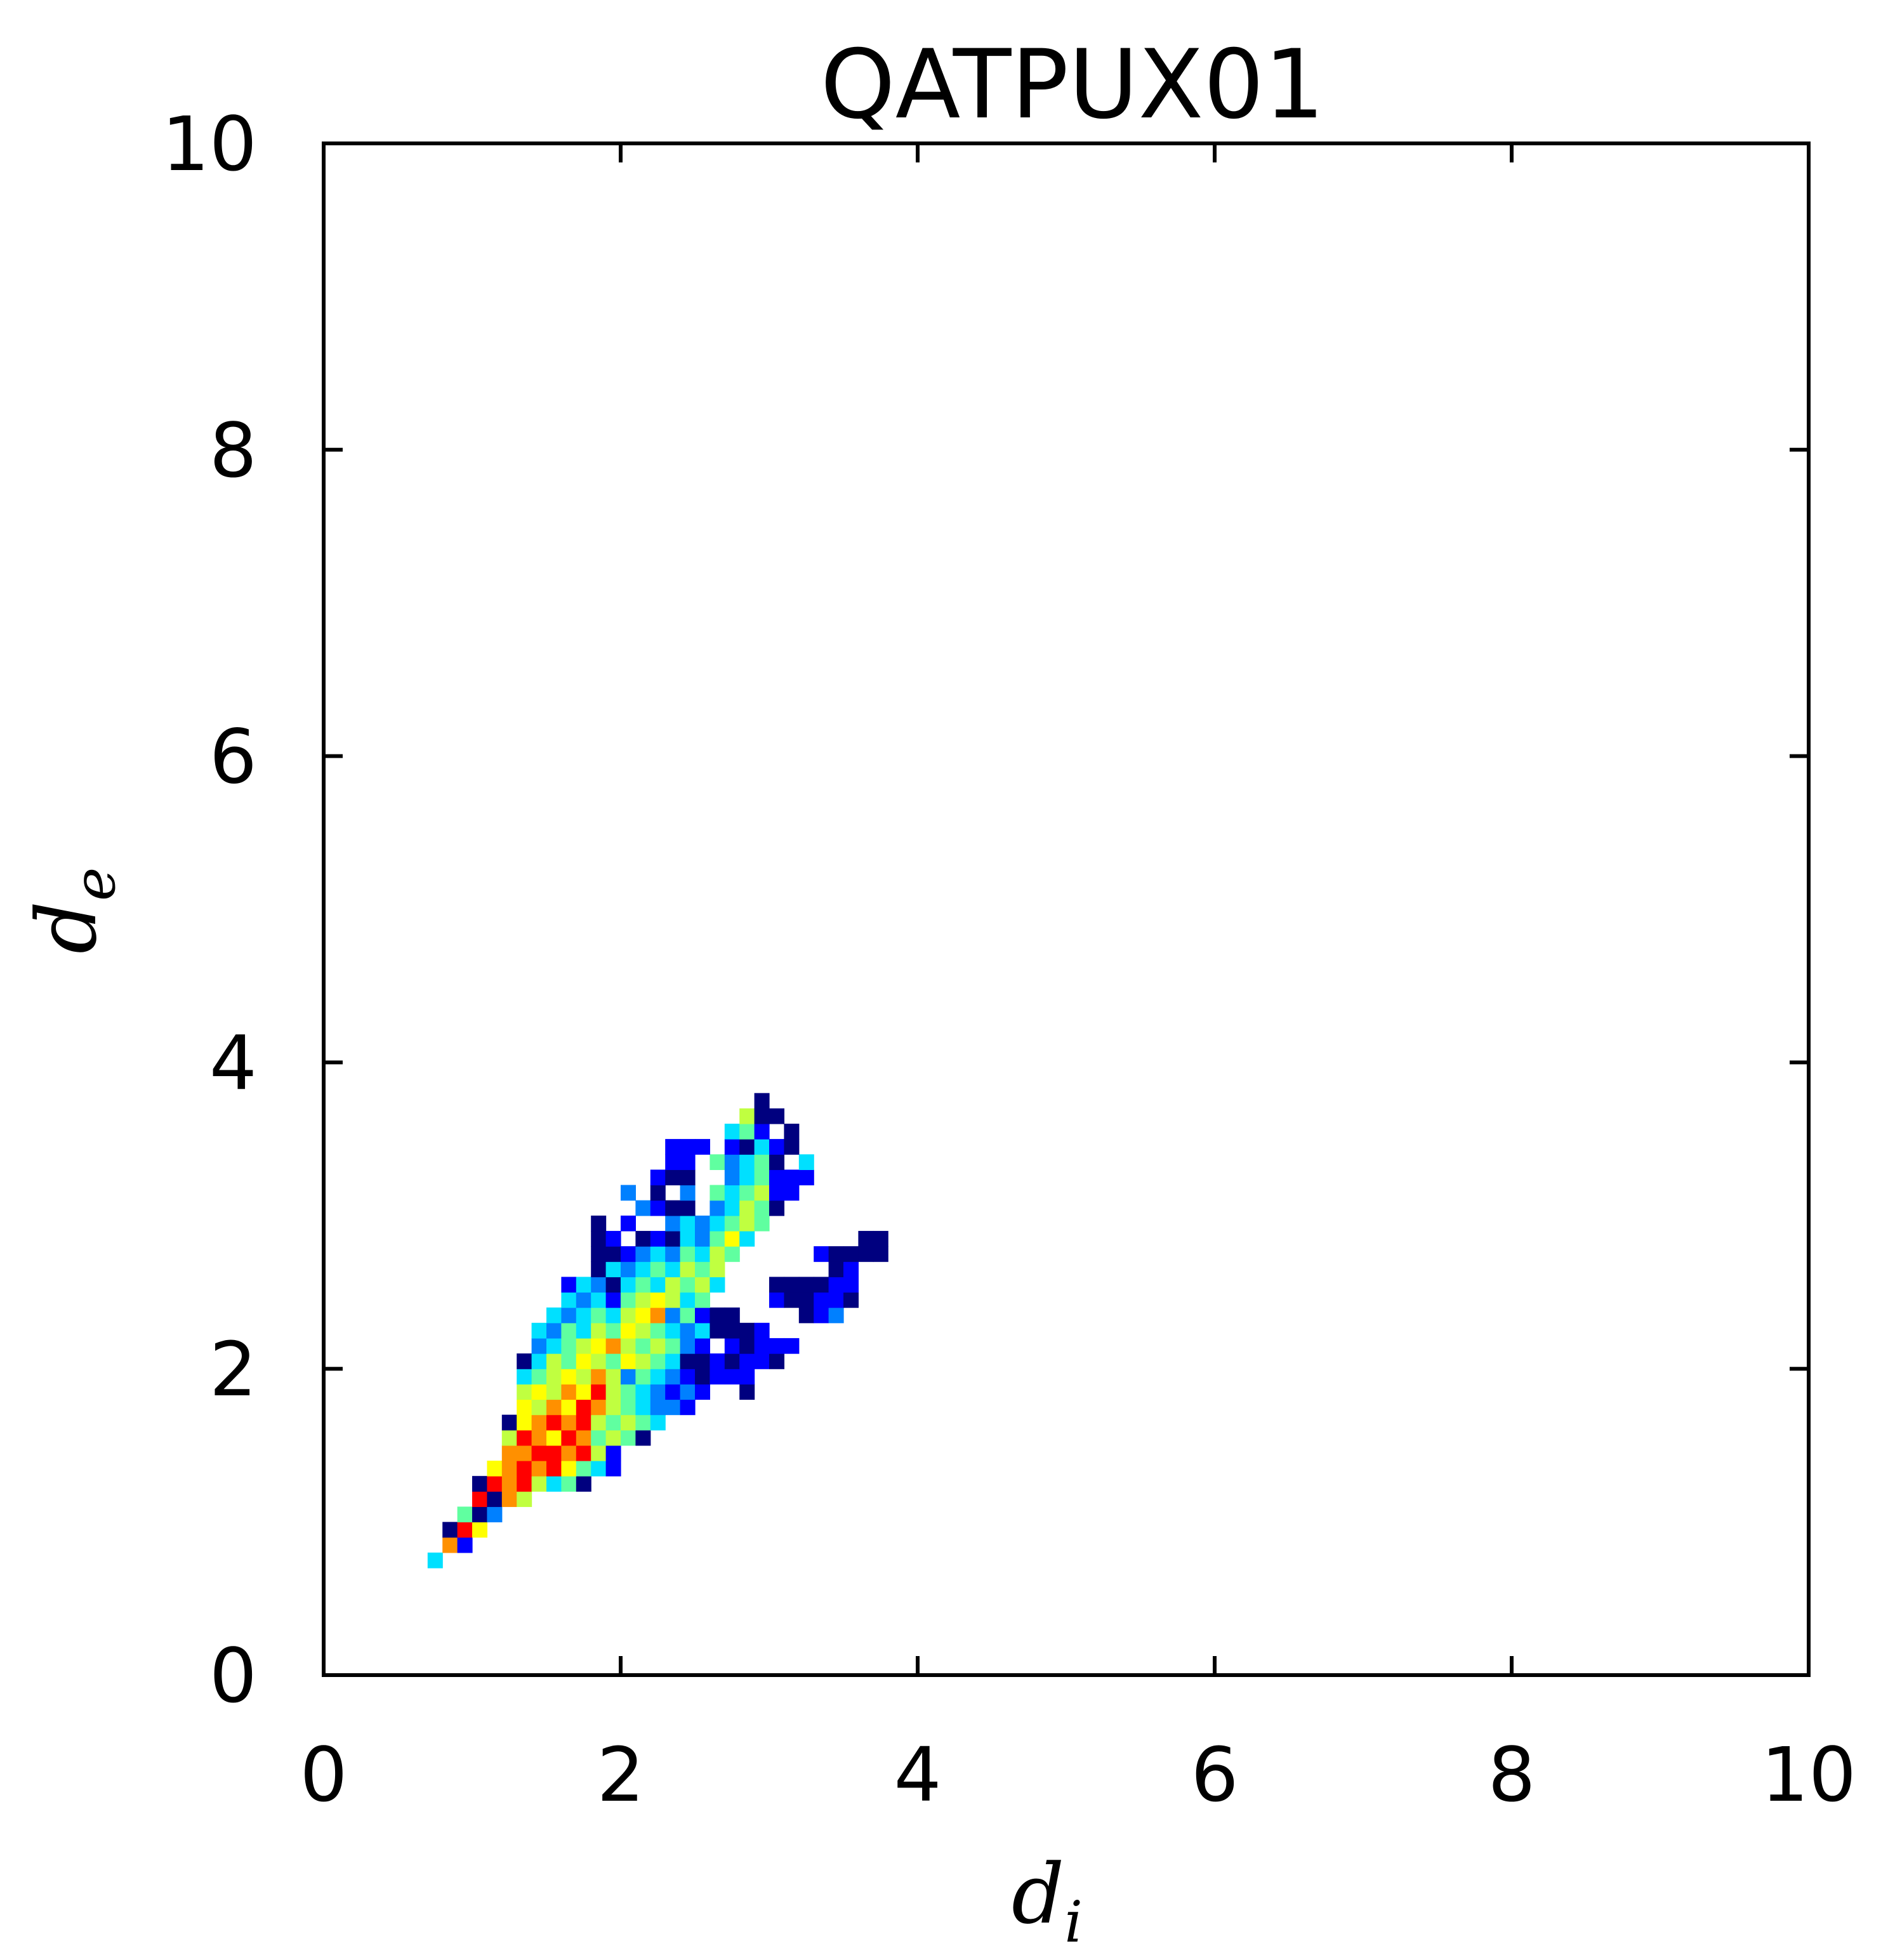  What do you see at coordinates (657, 1331) in the screenshot?
I see `heatmap-cells` at bounding box center [657, 1331].